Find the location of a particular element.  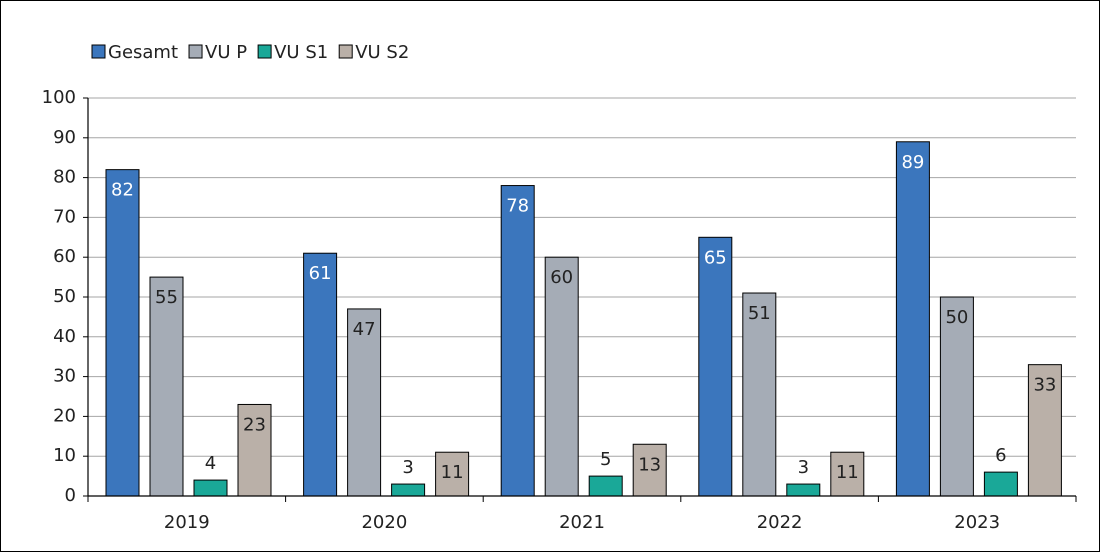

data-label: 23 is located at coordinates (254, 424).